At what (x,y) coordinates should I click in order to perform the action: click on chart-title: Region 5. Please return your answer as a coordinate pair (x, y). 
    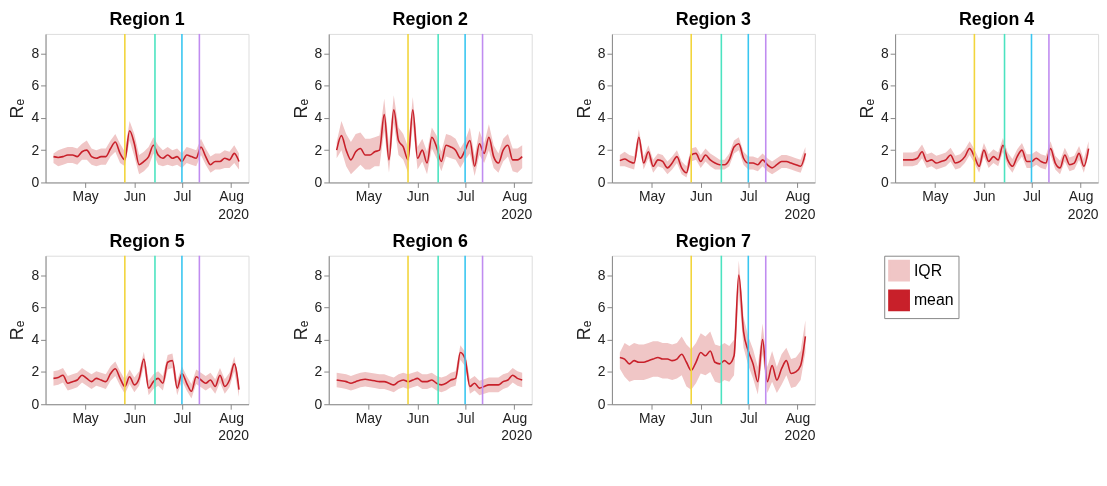
    Looking at the image, I should click on (147, 241).